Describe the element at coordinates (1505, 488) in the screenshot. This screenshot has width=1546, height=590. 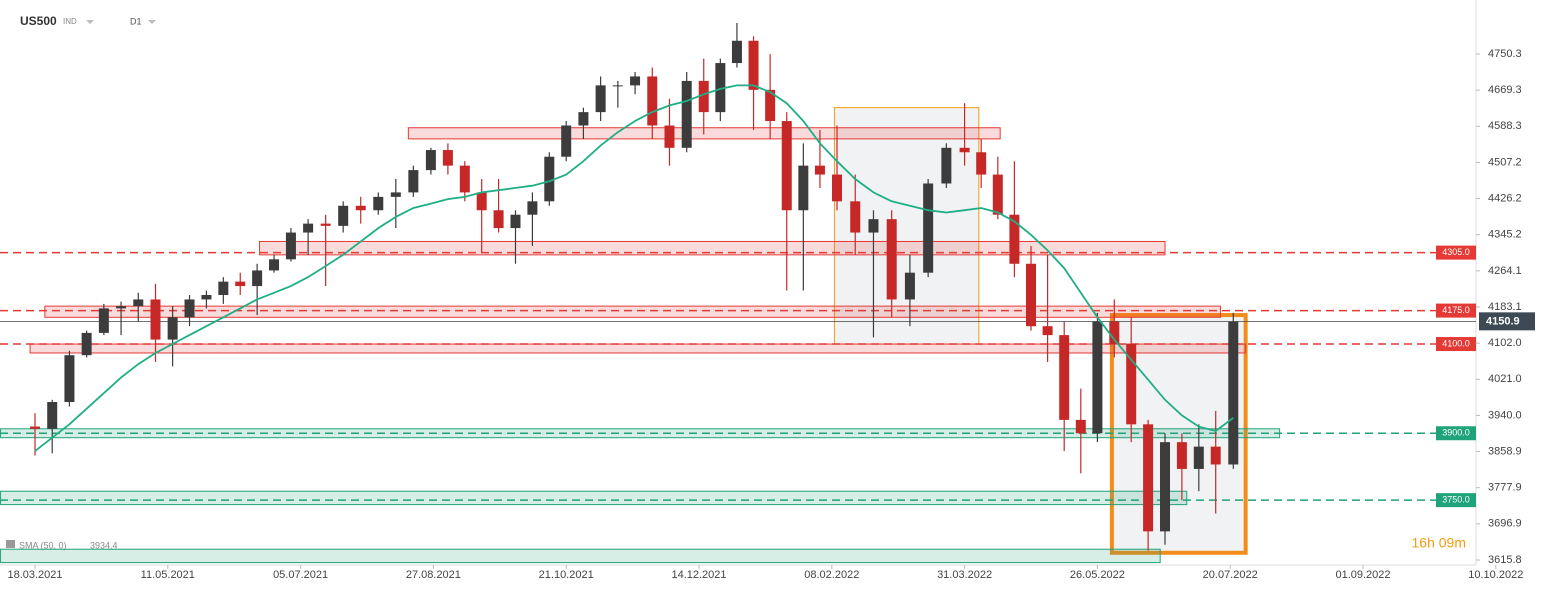
I see `y-tick-label: 3777.9` at that location.